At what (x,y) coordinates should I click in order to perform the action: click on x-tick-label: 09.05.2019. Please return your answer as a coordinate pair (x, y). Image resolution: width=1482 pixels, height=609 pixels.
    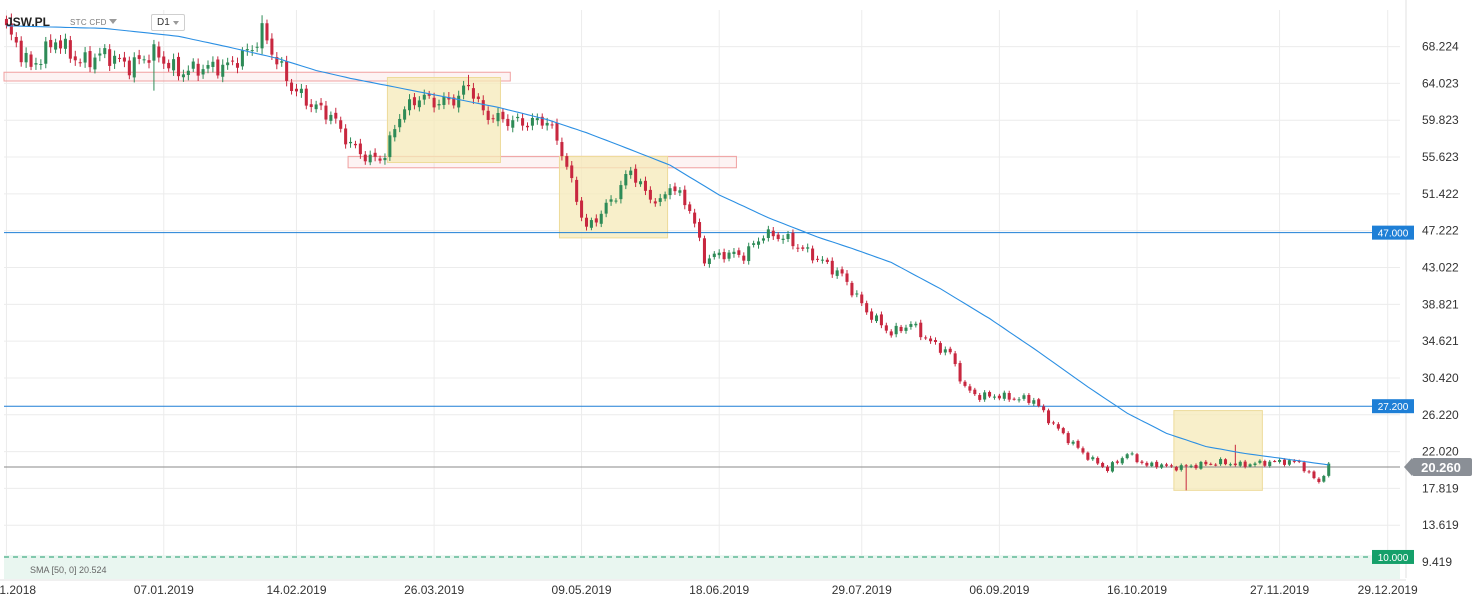
    Looking at the image, I should click on (582, 590).